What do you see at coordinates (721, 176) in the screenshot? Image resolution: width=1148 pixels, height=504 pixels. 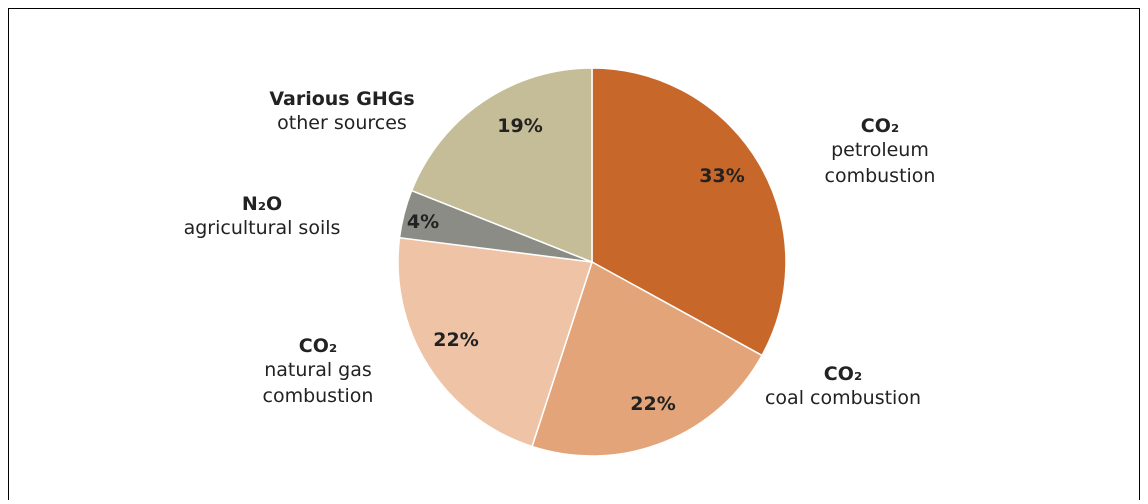 I see `value-label: 33%` at bounding box center [721, 176].